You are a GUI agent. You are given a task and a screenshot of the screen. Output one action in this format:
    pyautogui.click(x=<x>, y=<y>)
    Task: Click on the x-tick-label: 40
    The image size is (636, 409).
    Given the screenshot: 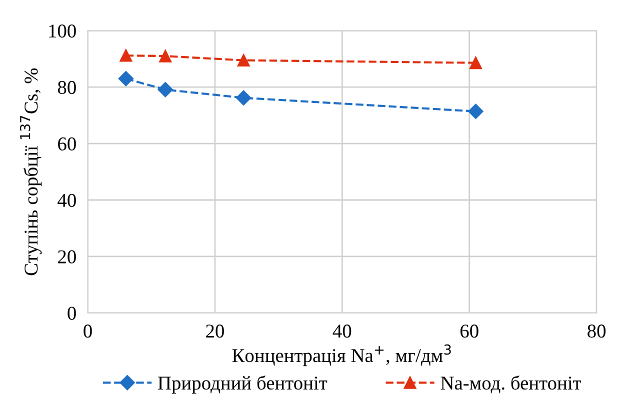 What is the action you would take?
    pyautogui.click(x=342, y=331)
    